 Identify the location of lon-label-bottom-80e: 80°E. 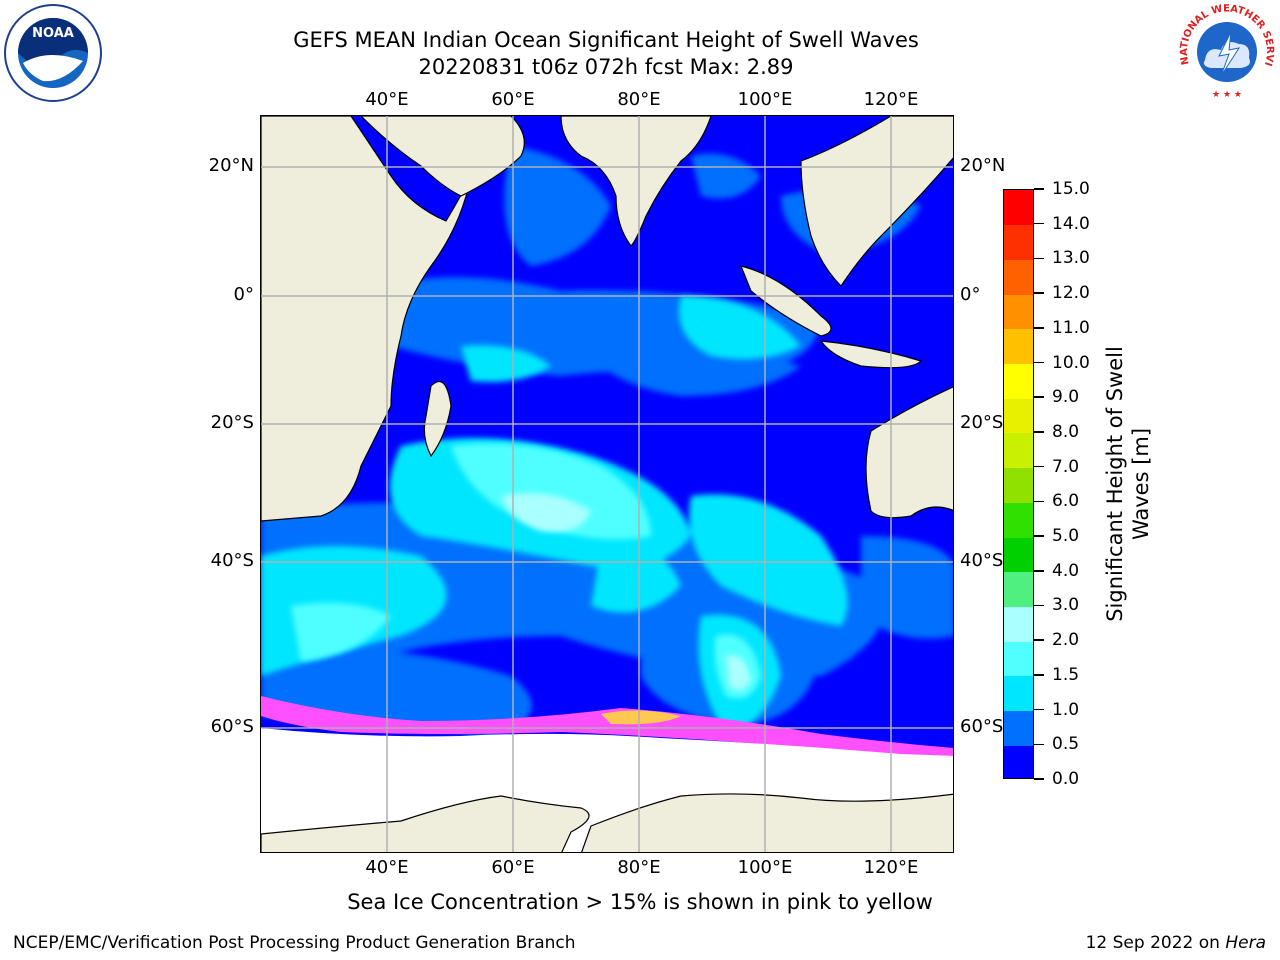
(639, 867).